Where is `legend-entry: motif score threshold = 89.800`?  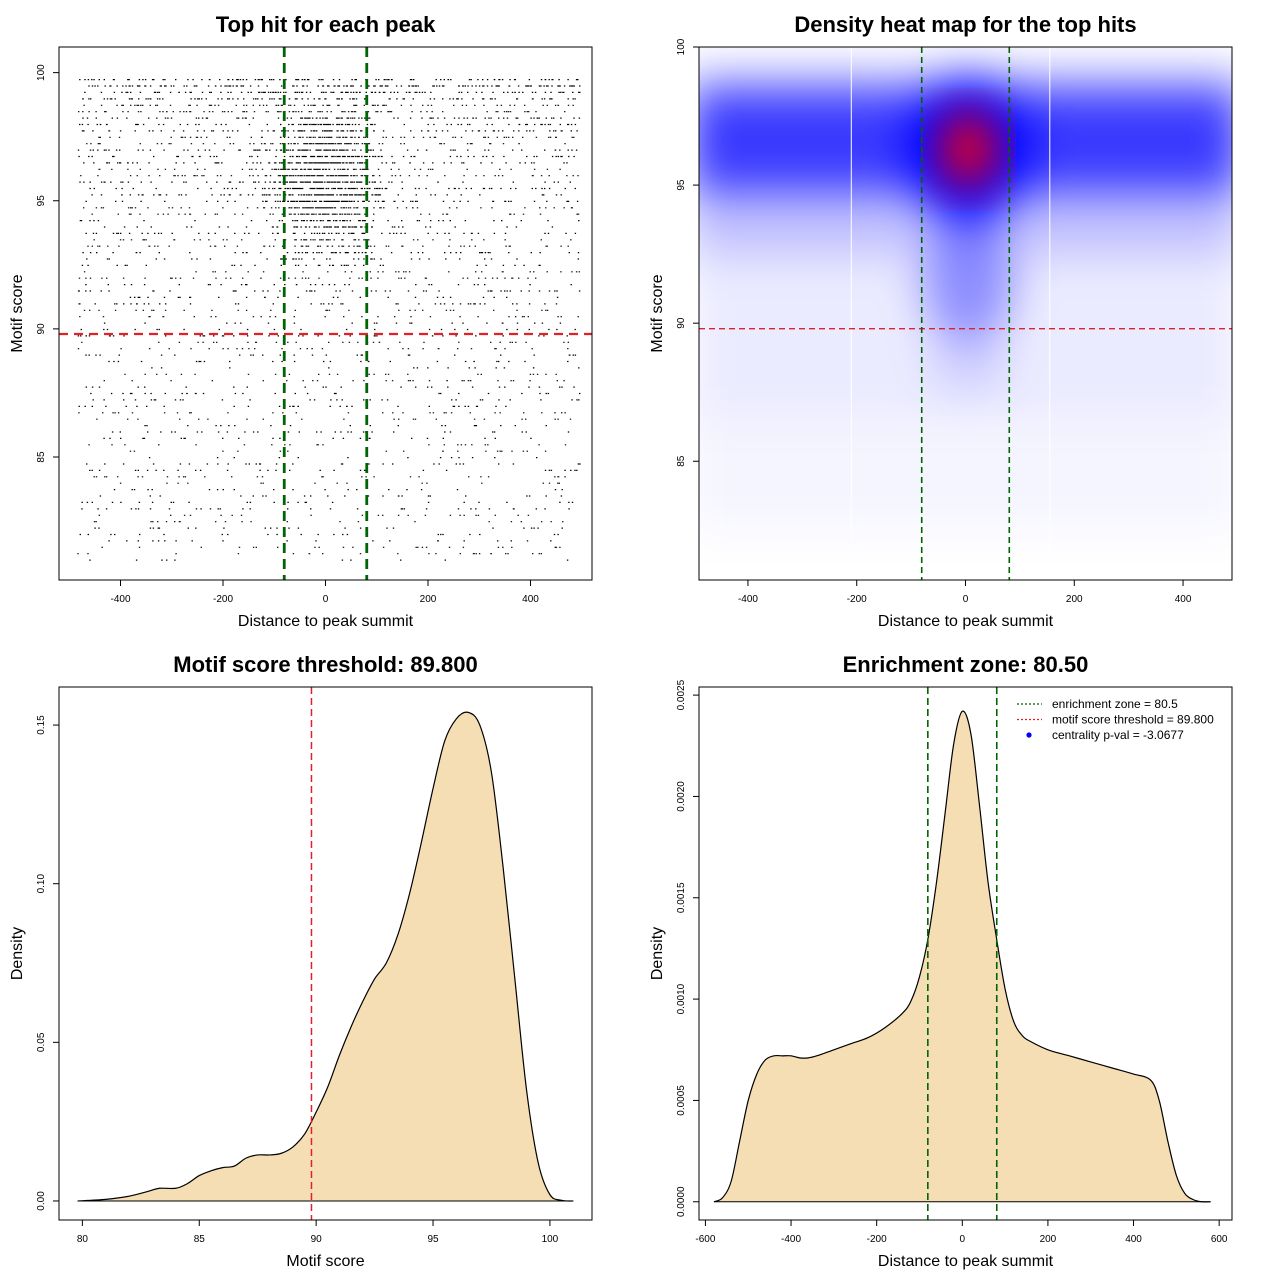 legend-entry: motif score threshold = 89.800 is located at coordinates (1133, 720).